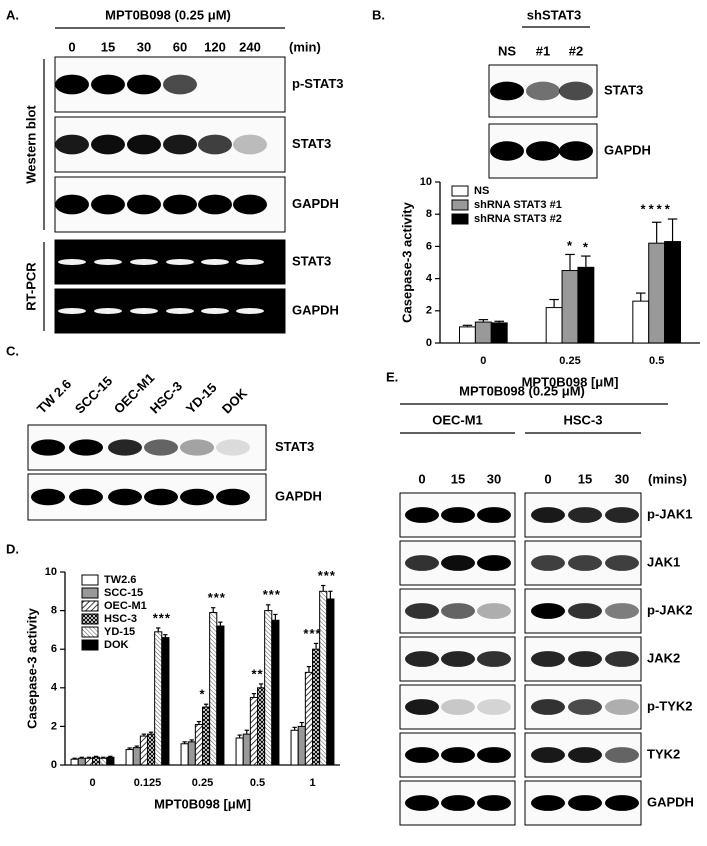 Image resolution: width=707 pixels, height=846 pixels. Describe the element at coordinates (312, 783) in the screenshot. I see `x-tick-label: 1` at that location.